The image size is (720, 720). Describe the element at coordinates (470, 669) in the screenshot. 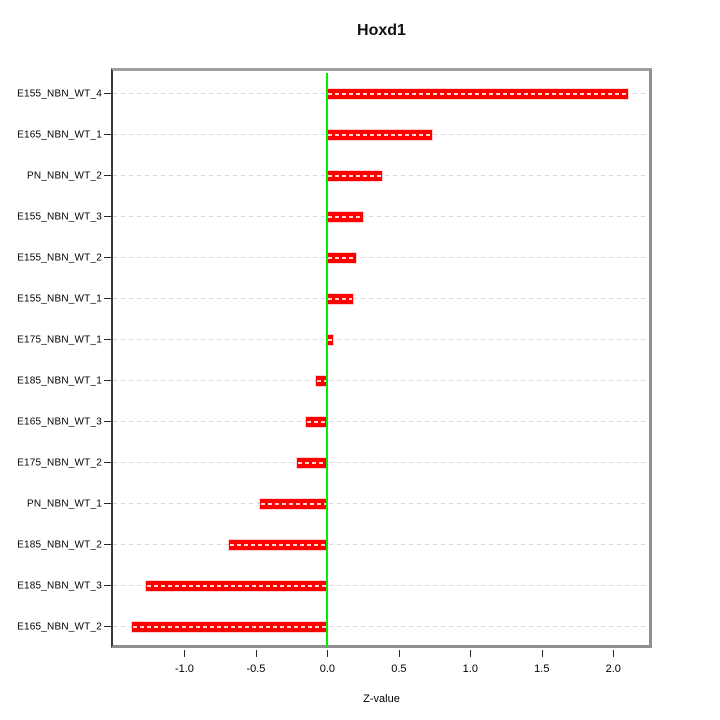

I see `x-axis-tick-label: 1.0` at that location.